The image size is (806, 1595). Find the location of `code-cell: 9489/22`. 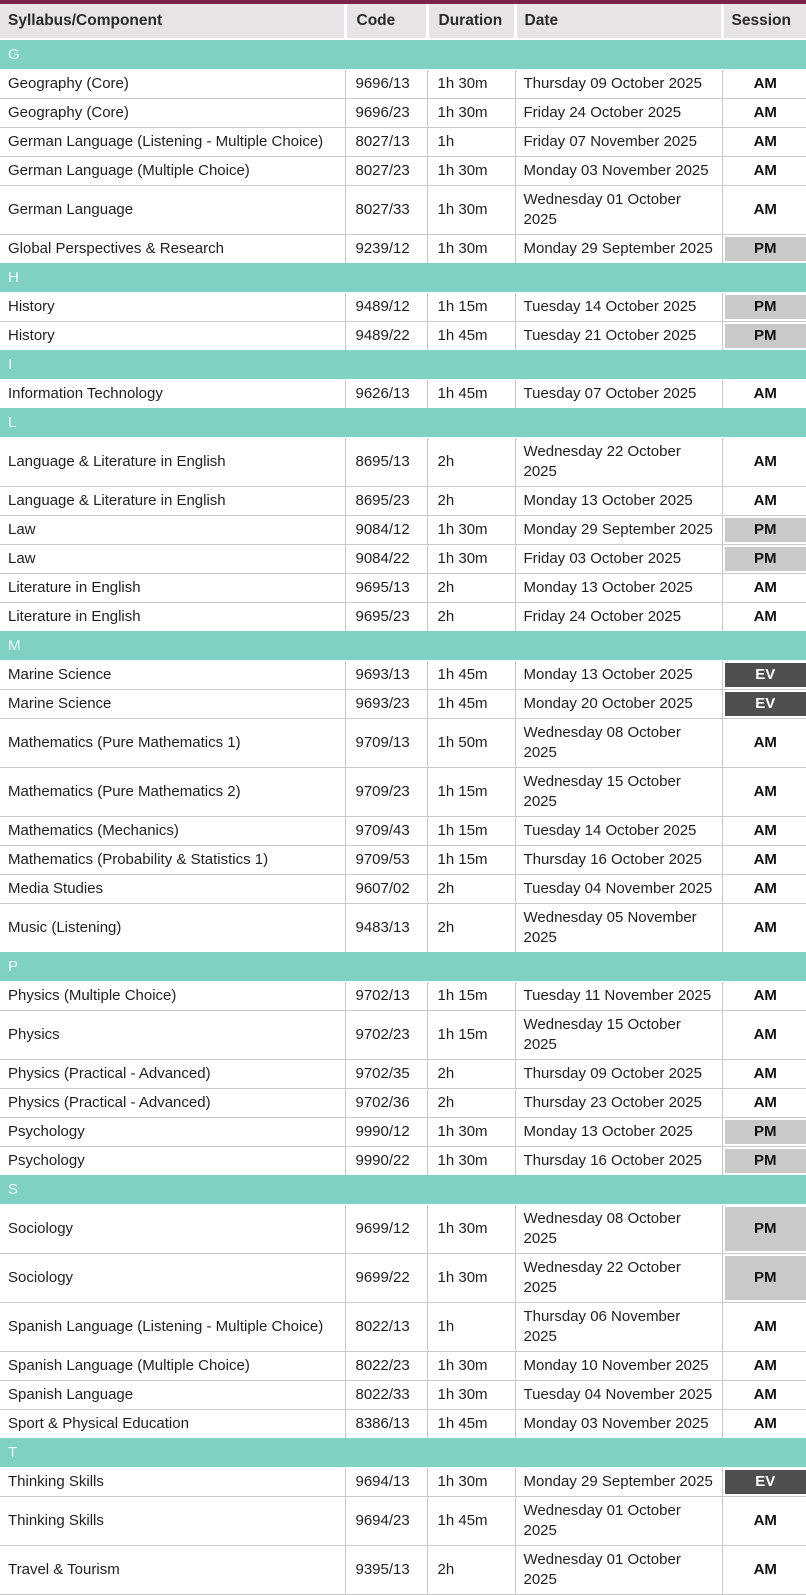

code-cell: 9489/22 is located at coordinates (386, 336).